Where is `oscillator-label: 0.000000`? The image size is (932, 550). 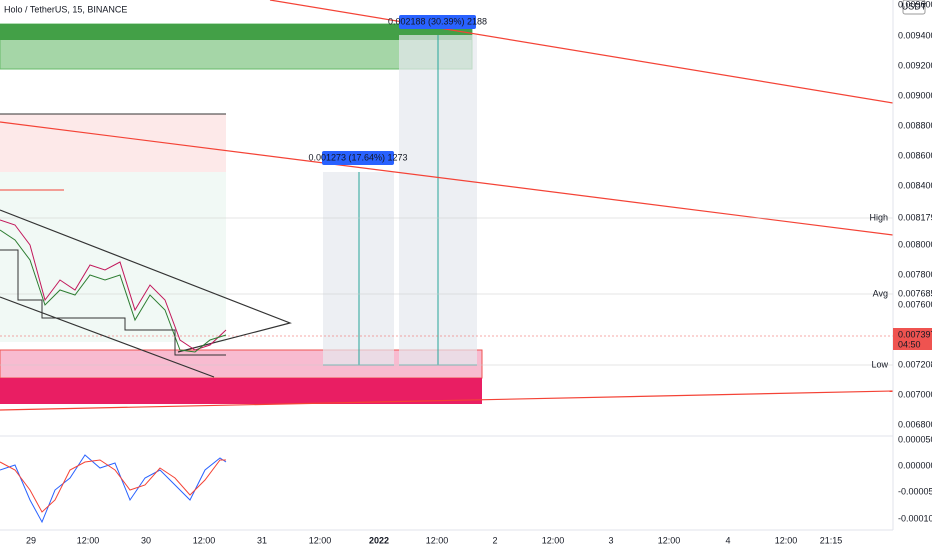
oscillator-label: 0.000000 is located at coordinates (915, 465).